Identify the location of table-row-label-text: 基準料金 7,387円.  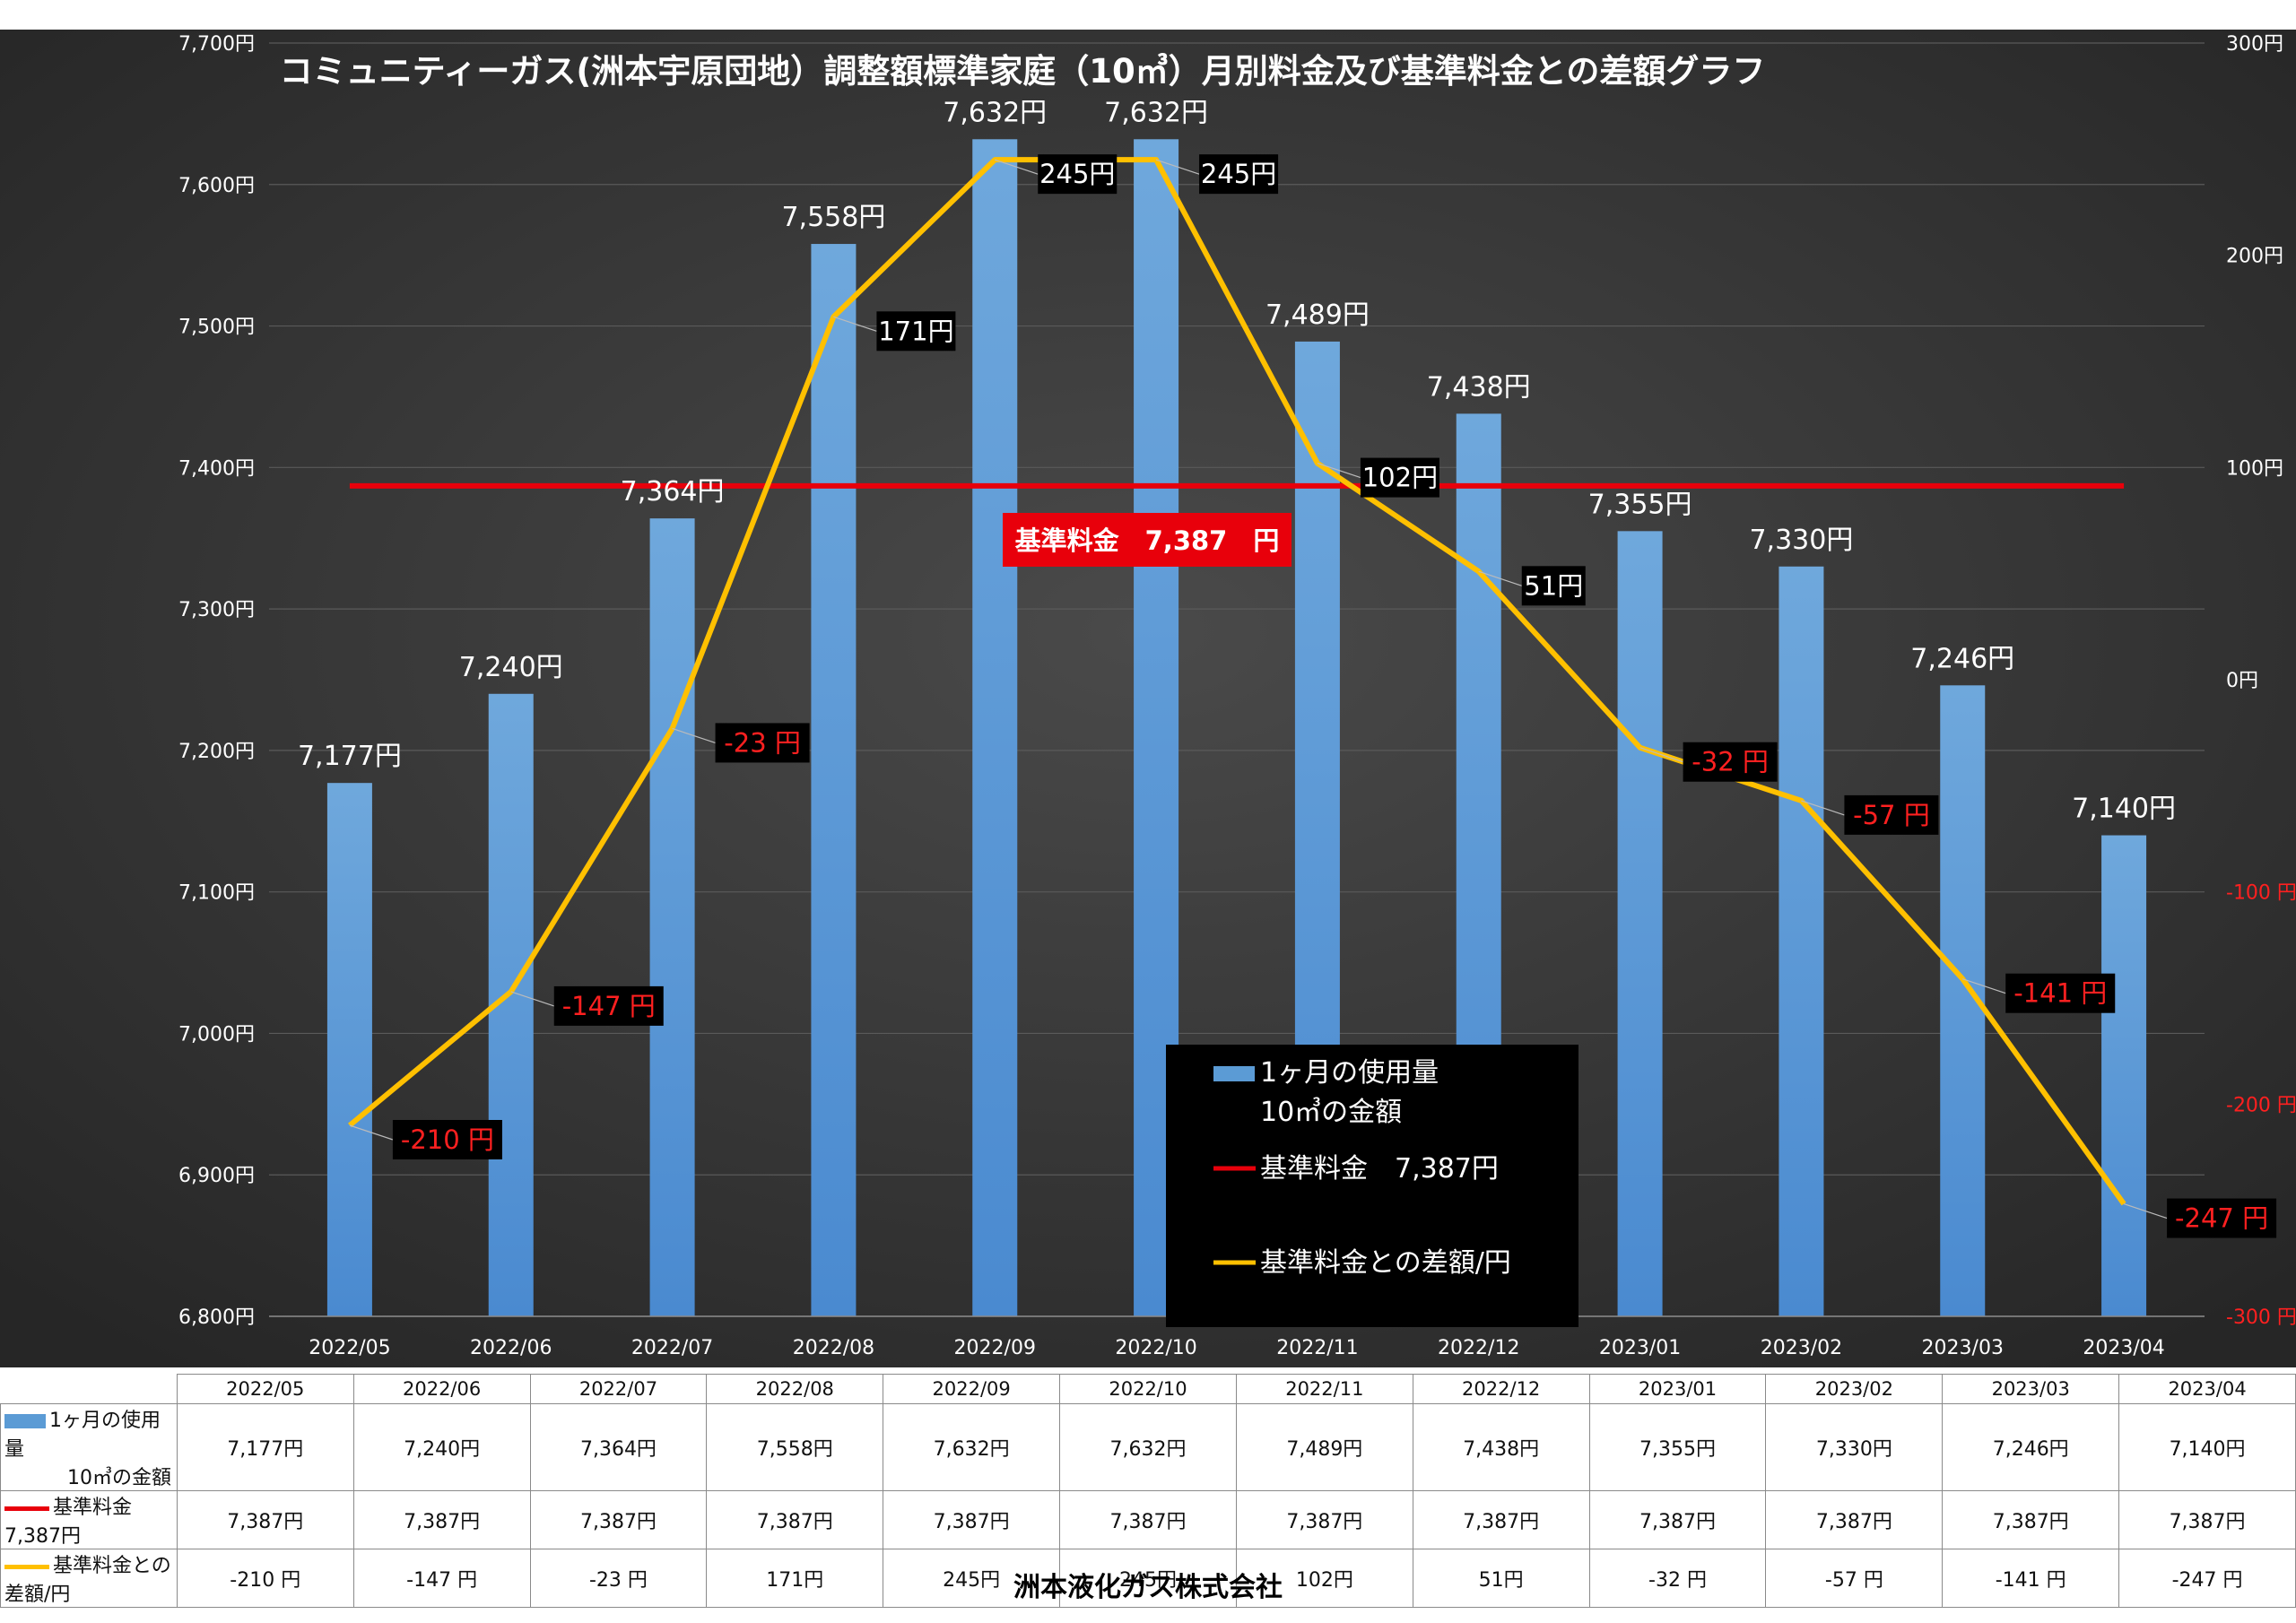
(68, 1522).